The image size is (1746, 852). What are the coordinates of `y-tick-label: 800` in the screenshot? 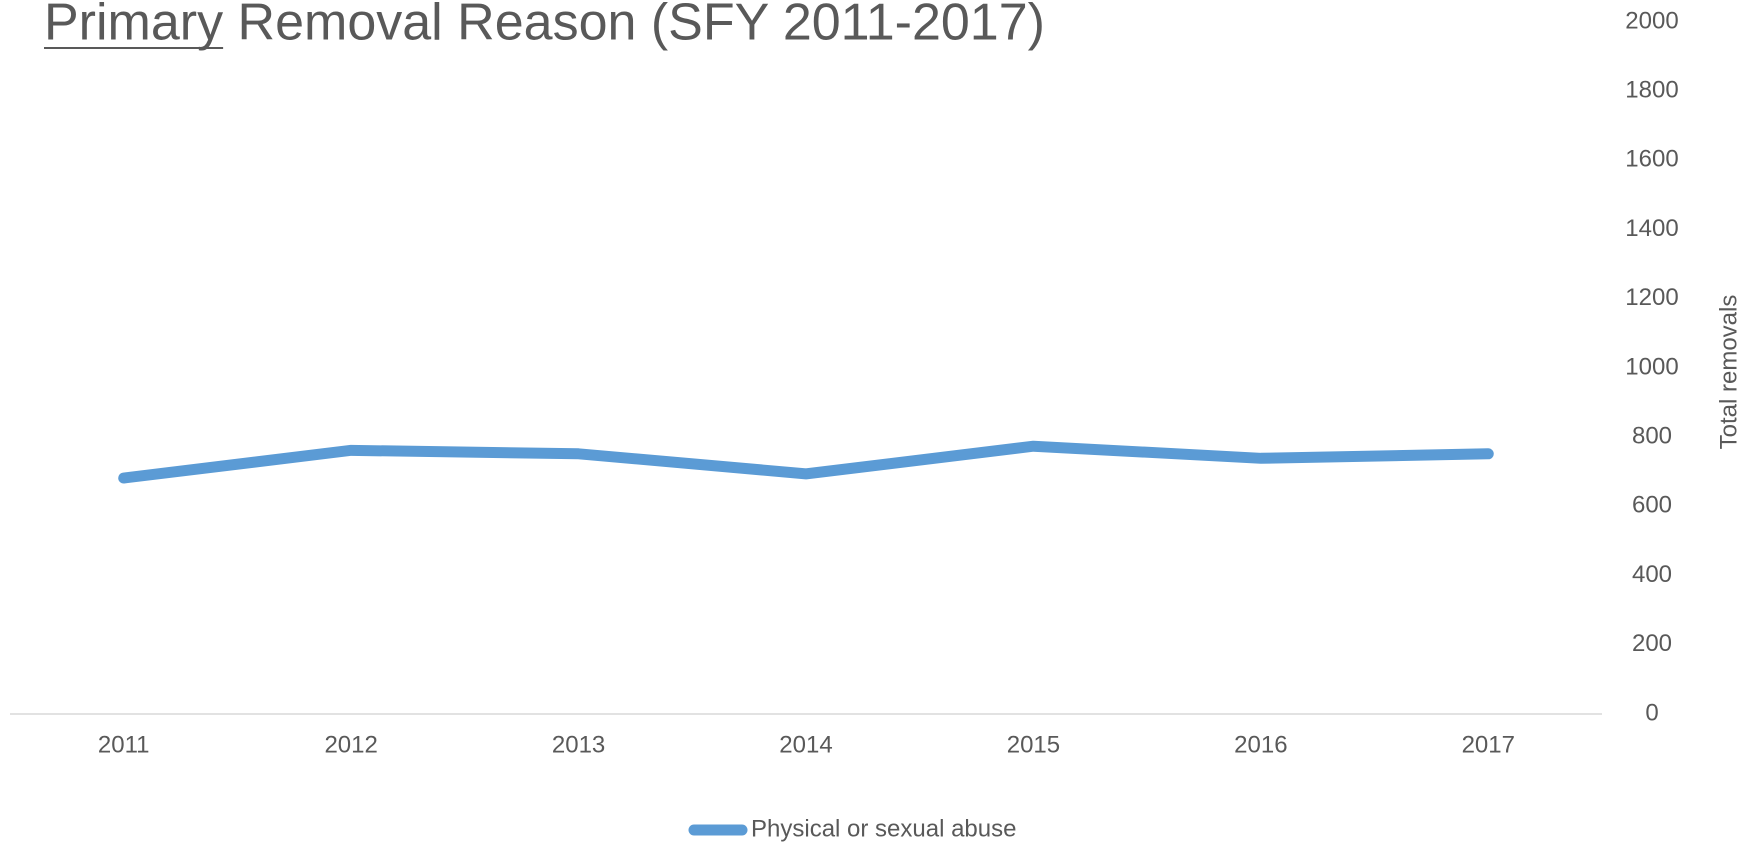 It's located at (1652, 436).